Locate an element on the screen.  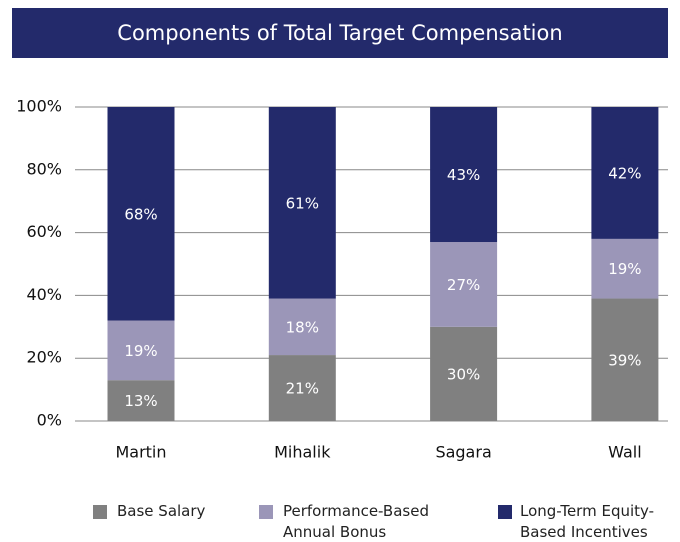
y-tick-label: 0% is located at coordinates (49, 420).